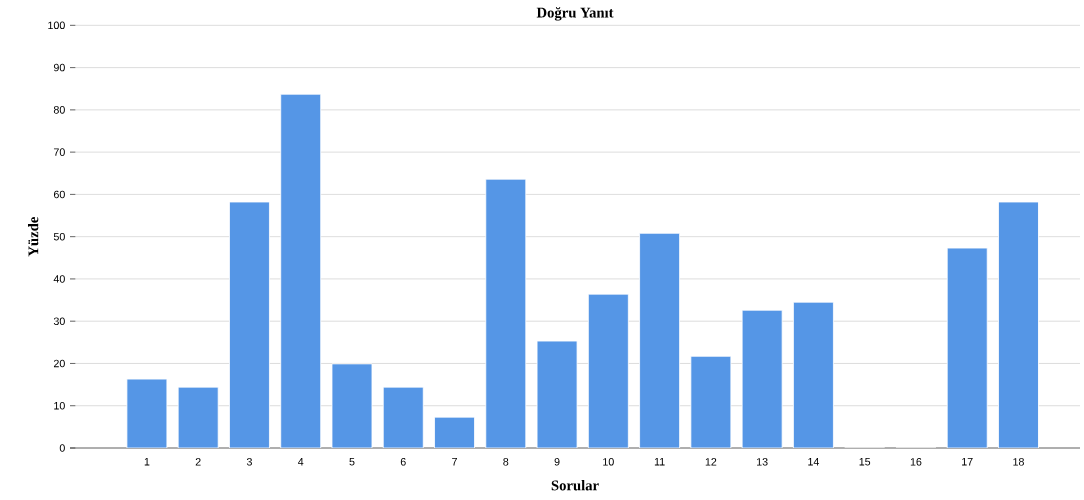 Image resolution: width=1084 pixels, height=500 pixels. What do you see at coordinates (59, 405) in the screenshot?
I see `y-tick-label: 10` at bounding box center [59, 405].